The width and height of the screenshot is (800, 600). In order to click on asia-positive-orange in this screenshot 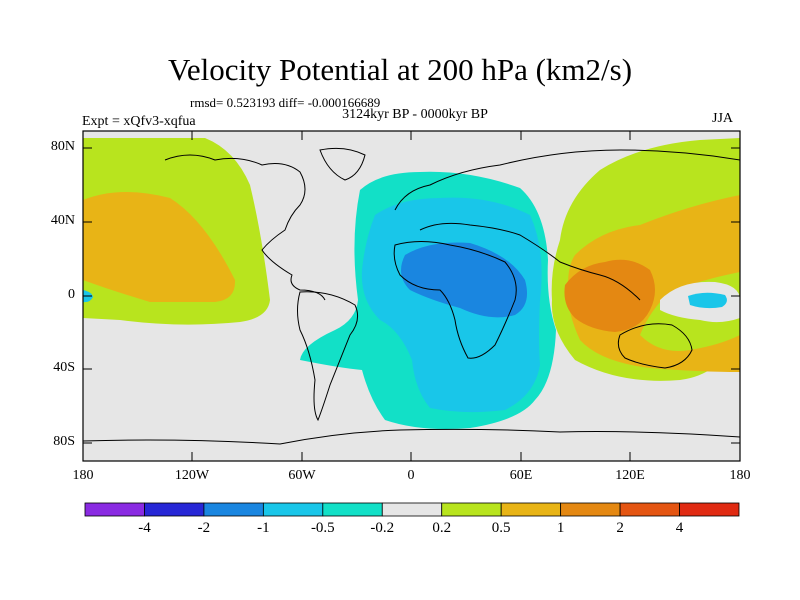, I will do `click(609, 295)`.